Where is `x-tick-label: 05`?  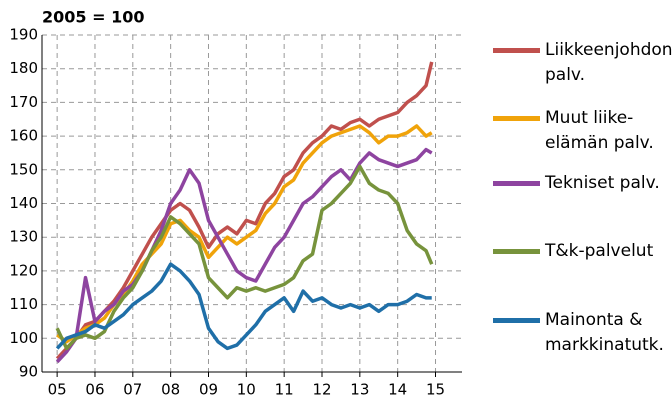 x-tick-label: 05 is located at coordinates (57, 390).